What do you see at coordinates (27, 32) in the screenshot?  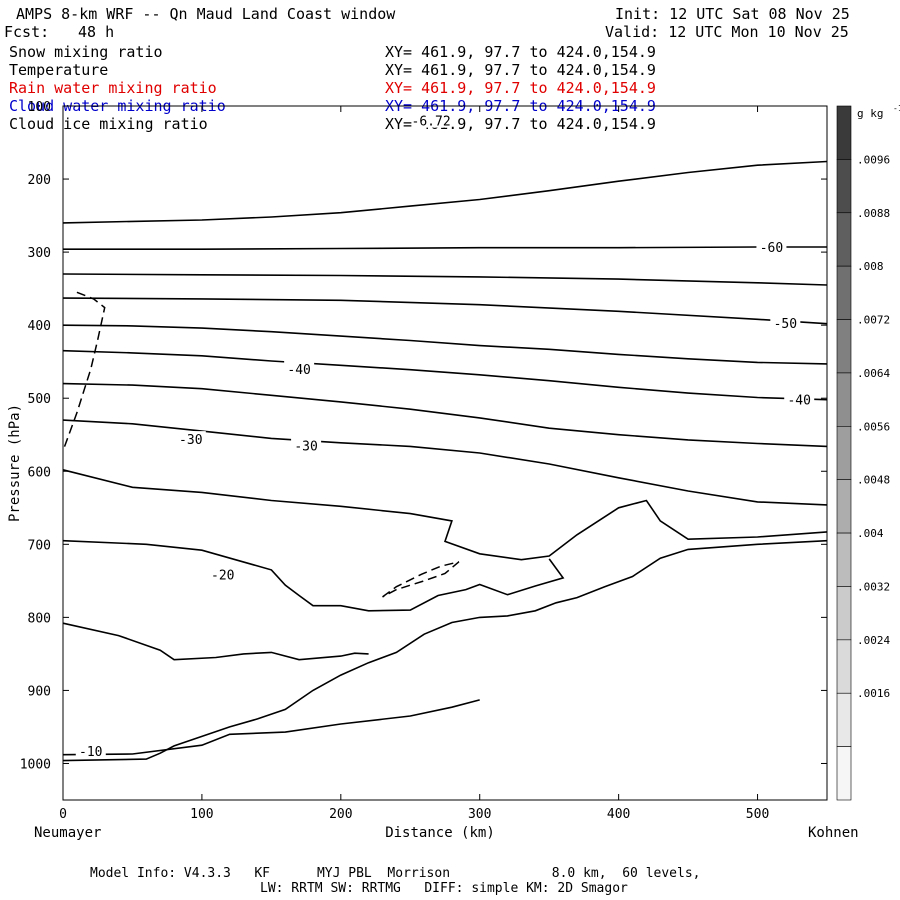 I see `forecast-label: Fcst:` at bounding box center [27, 32].